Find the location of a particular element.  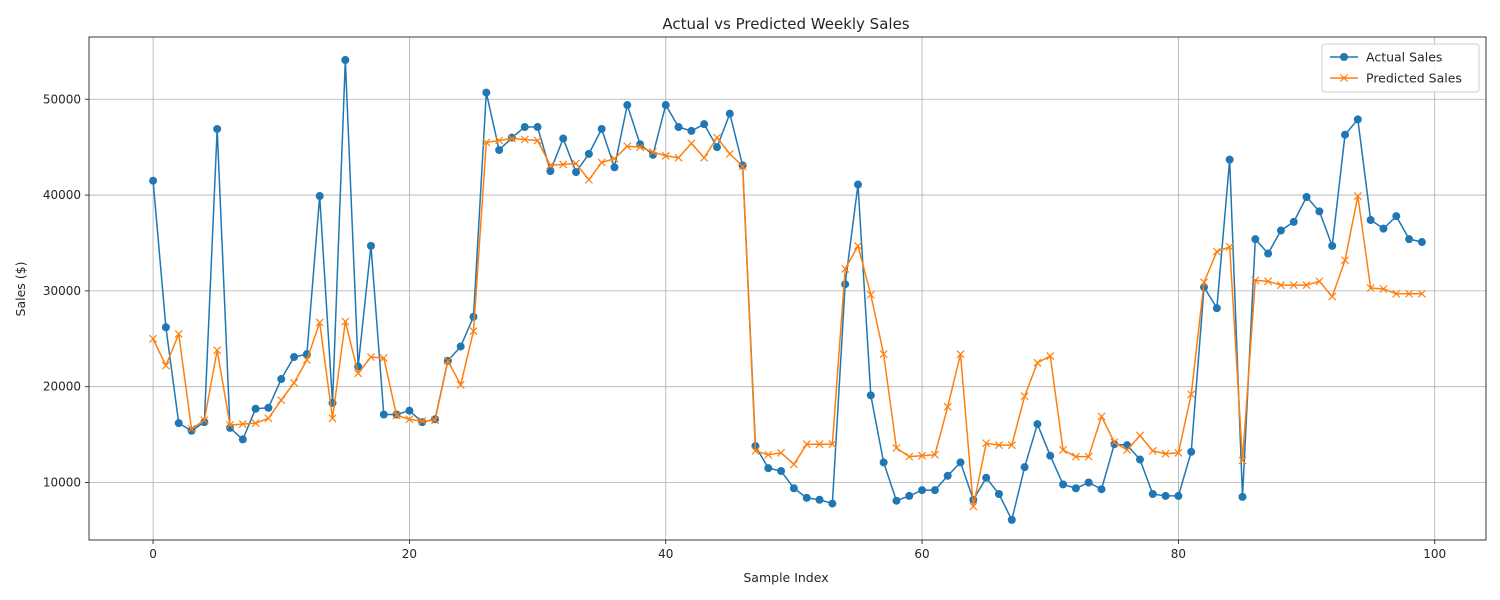

legend-frame is located at coordinates (1400, 68).